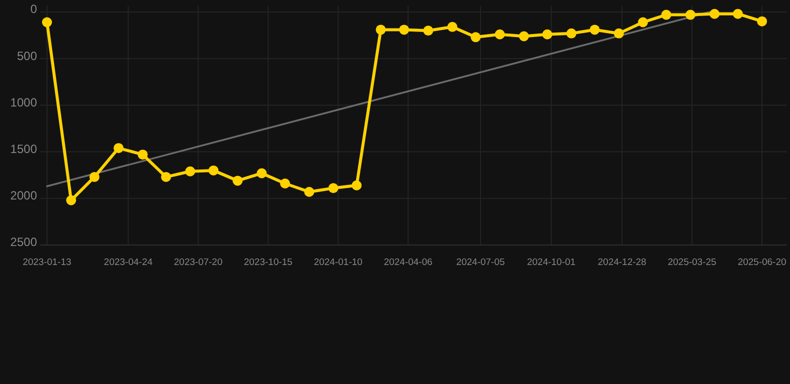 This screenshot has width=790, height=384. I want to click on y-tick-label: 0, so click(34, 9).